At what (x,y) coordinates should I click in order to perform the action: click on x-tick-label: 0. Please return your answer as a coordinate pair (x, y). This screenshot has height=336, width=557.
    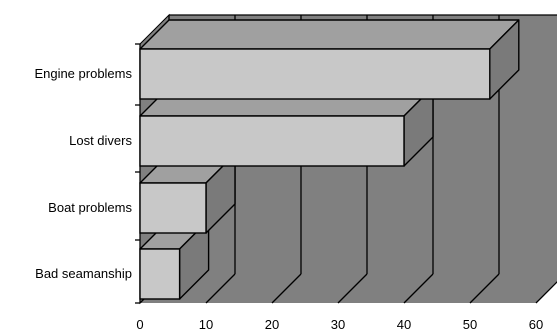
    Looking at the image, I should click on (139, 324).